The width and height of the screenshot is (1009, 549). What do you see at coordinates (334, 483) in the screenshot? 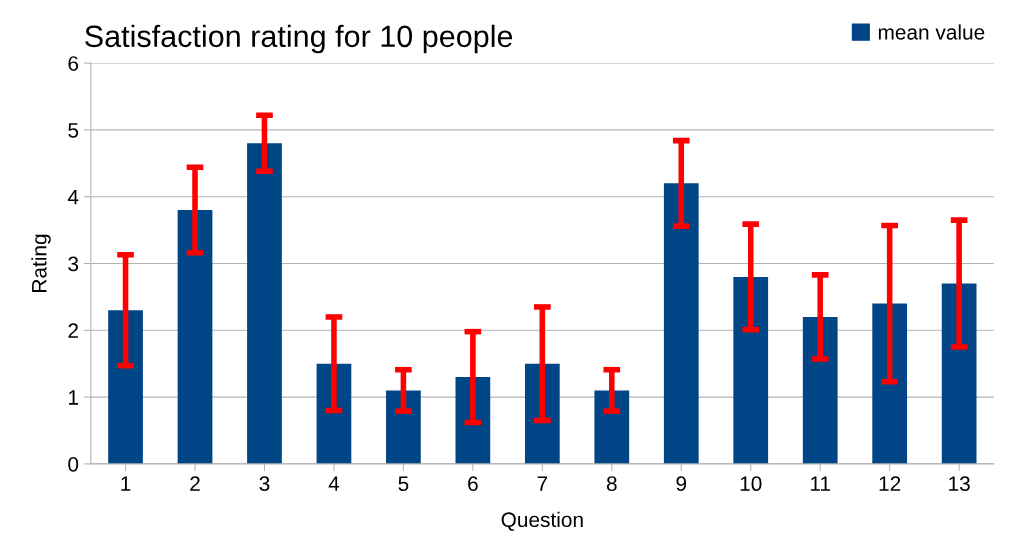
I see `x-tick-label: 4` at bounding box center [334, 483].